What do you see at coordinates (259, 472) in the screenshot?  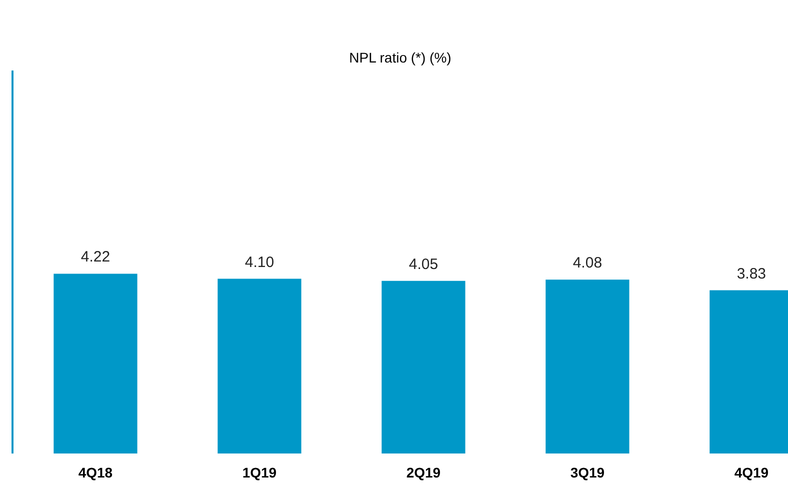 I see `x-tick-label: 1Q19` at bounding box center [259, 472].